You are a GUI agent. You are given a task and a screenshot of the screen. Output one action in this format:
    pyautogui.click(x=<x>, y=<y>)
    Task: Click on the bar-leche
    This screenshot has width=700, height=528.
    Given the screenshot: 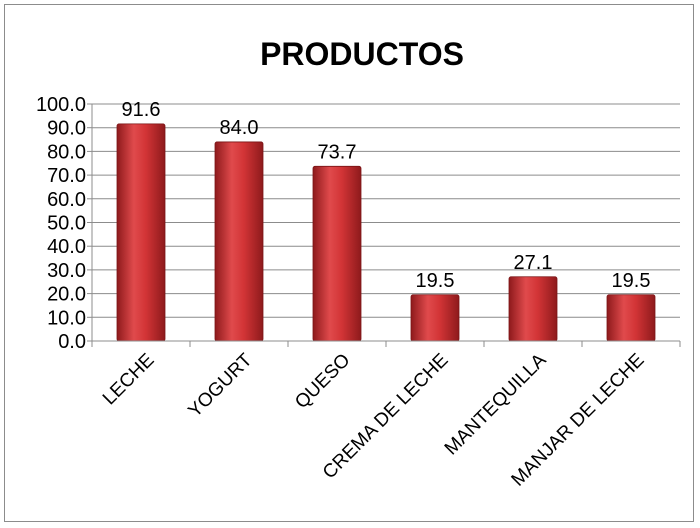 What is the action you would take?
    pyautogui.click(x=141, y=232)
    